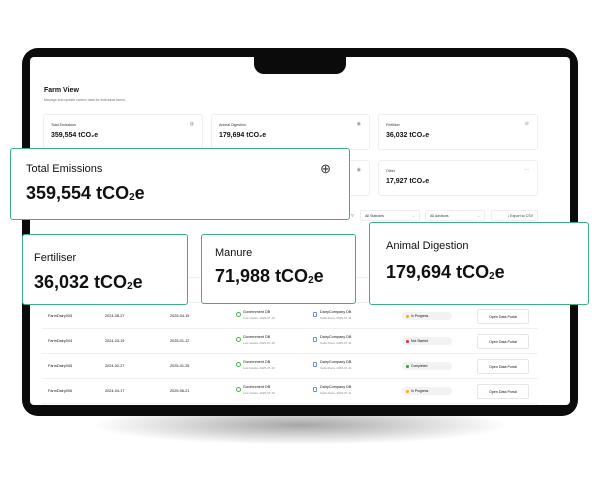 The width and height of the screenshot is (600, 500). What do you see at coordinates (180, 184) in the screenshot?
I see `highlight-total-emissions: Total Emissions 359,554 tCO2e ⊕` at bounding box center [180, 184].